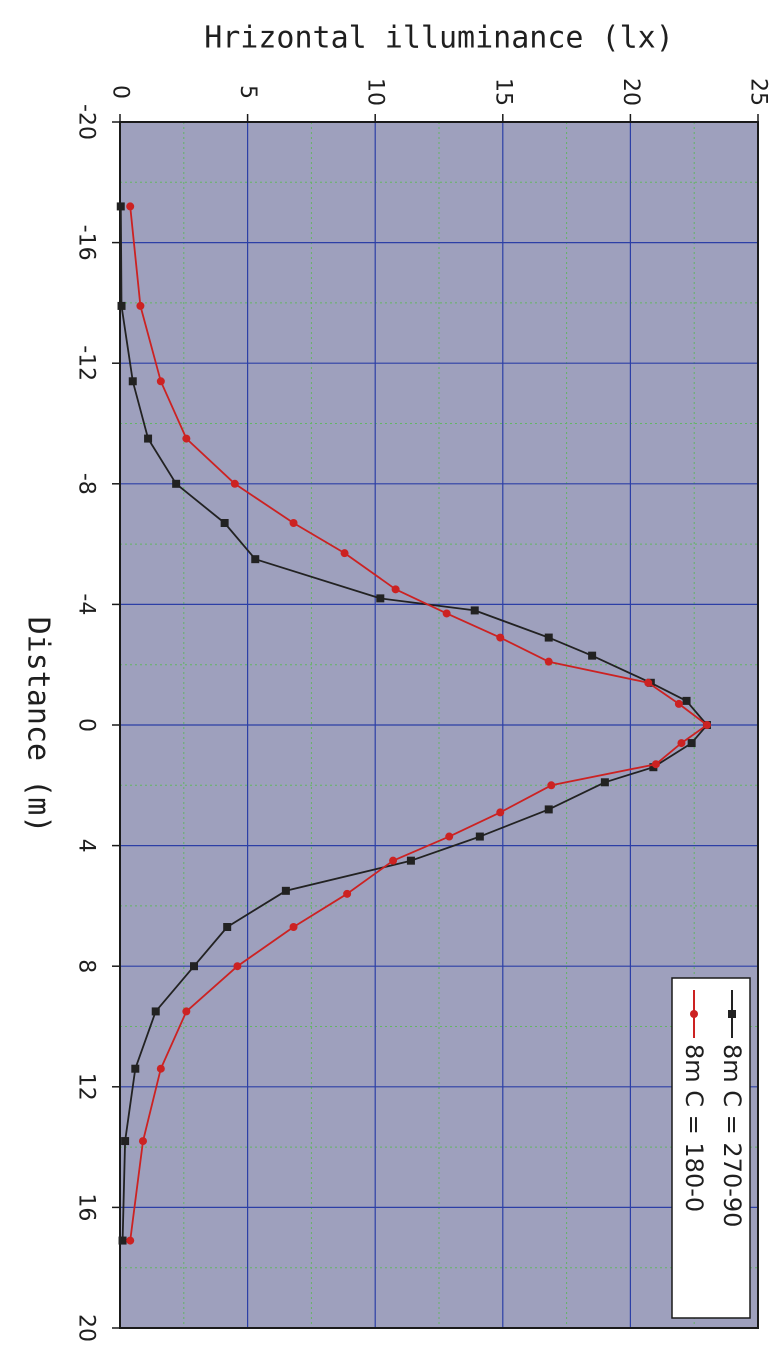 Image resolution: width=776 pixels, height=1348 pixels. Describe the element at coordinates (86, 1207) in the screenshot. I see `distance-tick-label: 16` at that location.